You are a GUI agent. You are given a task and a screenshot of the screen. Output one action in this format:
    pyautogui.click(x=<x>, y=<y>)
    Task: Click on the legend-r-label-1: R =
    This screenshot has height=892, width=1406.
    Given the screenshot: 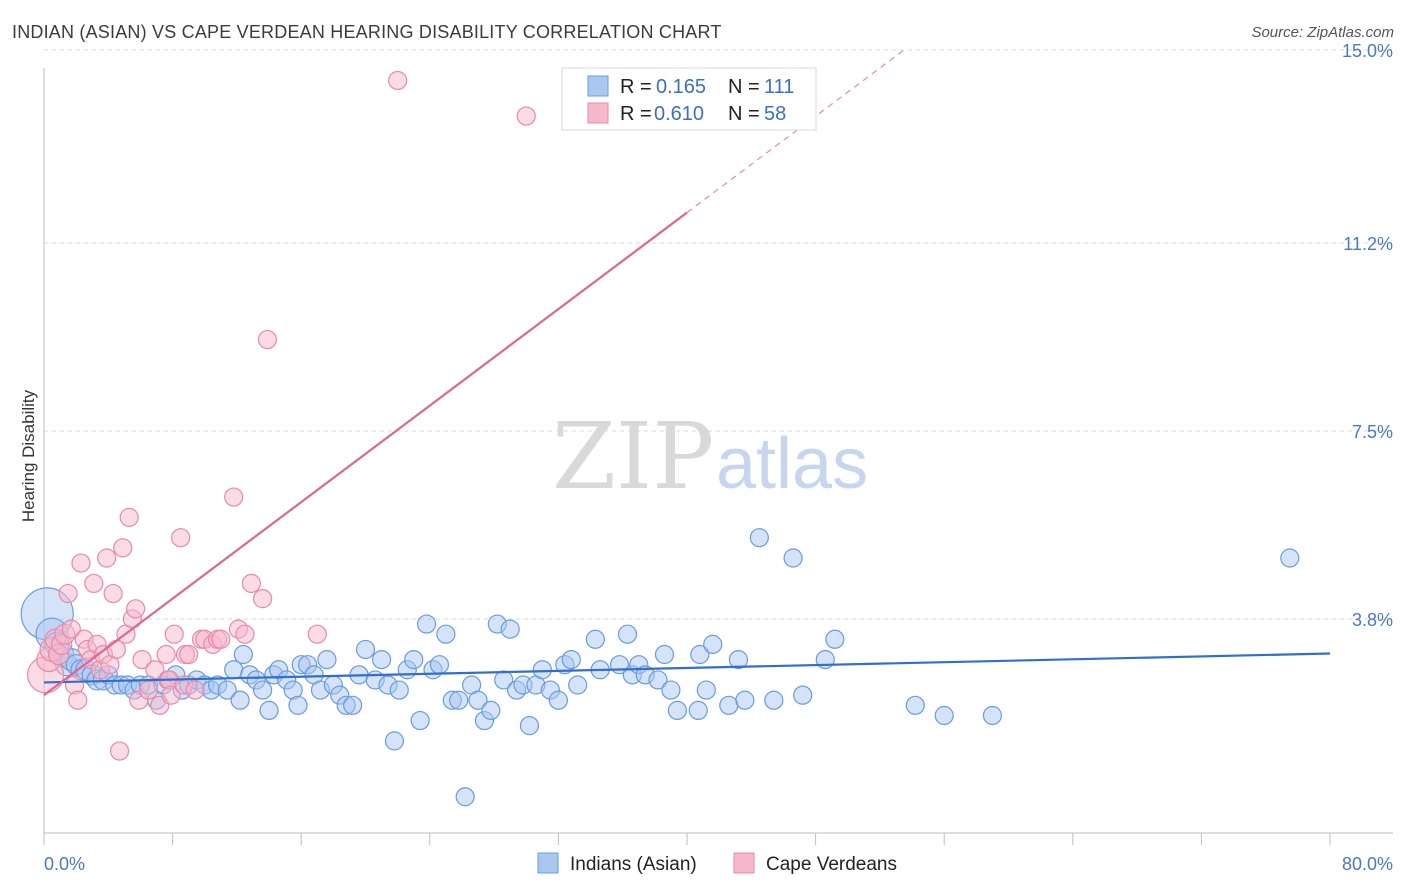 What is the action you would take?
    pyautogui.click(x=636, y=87)
    